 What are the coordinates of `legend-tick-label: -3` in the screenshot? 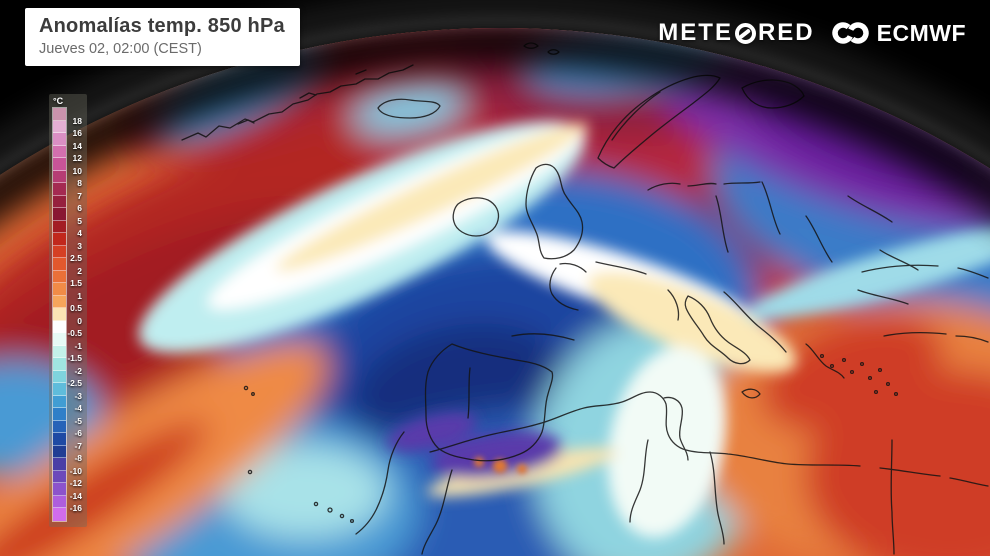 It's located at (78, 395).